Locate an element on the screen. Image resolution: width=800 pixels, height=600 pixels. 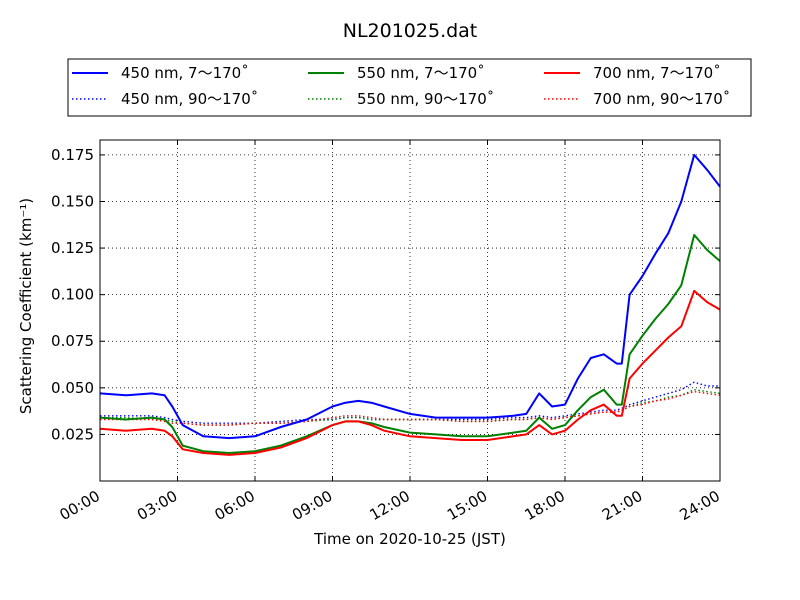
y-tick-label: 0.100 is located at coordinates (72, 295).